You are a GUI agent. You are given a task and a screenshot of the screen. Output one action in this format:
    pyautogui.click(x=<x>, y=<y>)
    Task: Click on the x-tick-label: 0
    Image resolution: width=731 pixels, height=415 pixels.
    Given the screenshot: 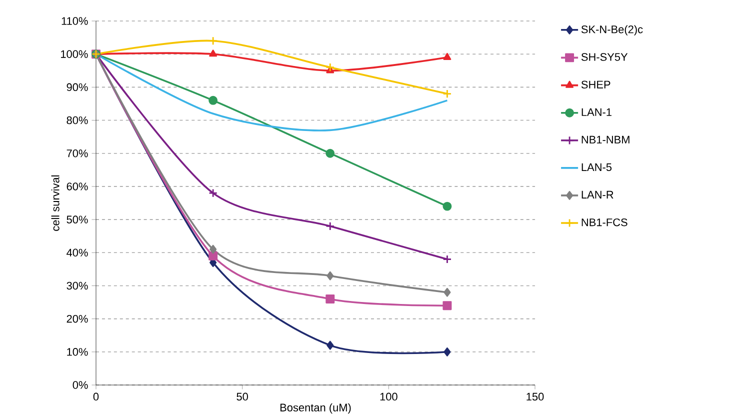 What is the action you would take?
    pyautogui.click(x=96, y=396)
    